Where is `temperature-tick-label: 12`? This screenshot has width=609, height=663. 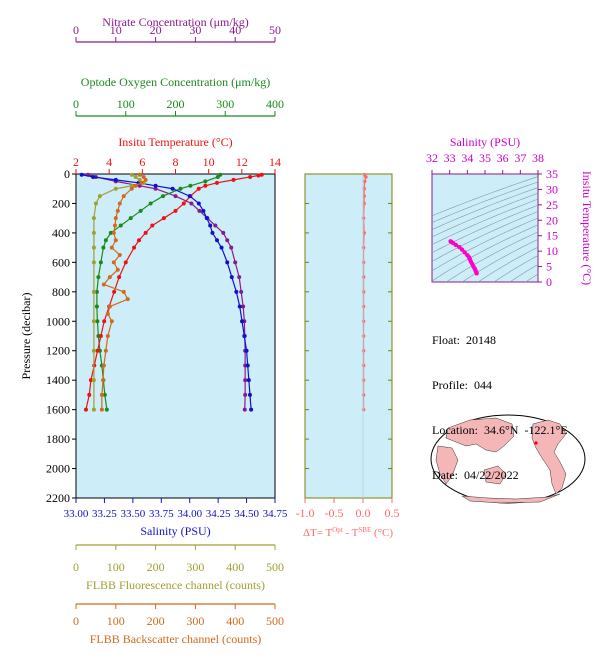 temperature-tick-label: 12 is located at coordinates (242, 162).